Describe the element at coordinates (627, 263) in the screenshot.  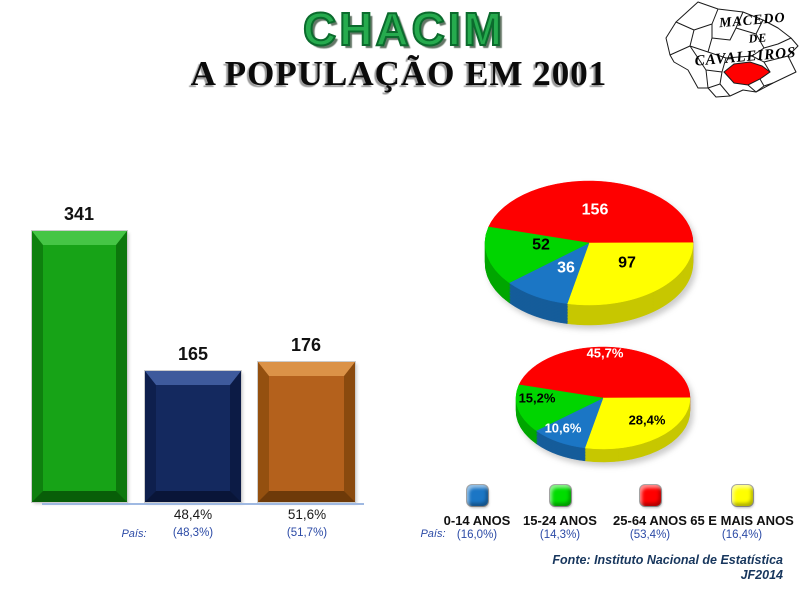
I see `pie-slice-label: 97` at that location.